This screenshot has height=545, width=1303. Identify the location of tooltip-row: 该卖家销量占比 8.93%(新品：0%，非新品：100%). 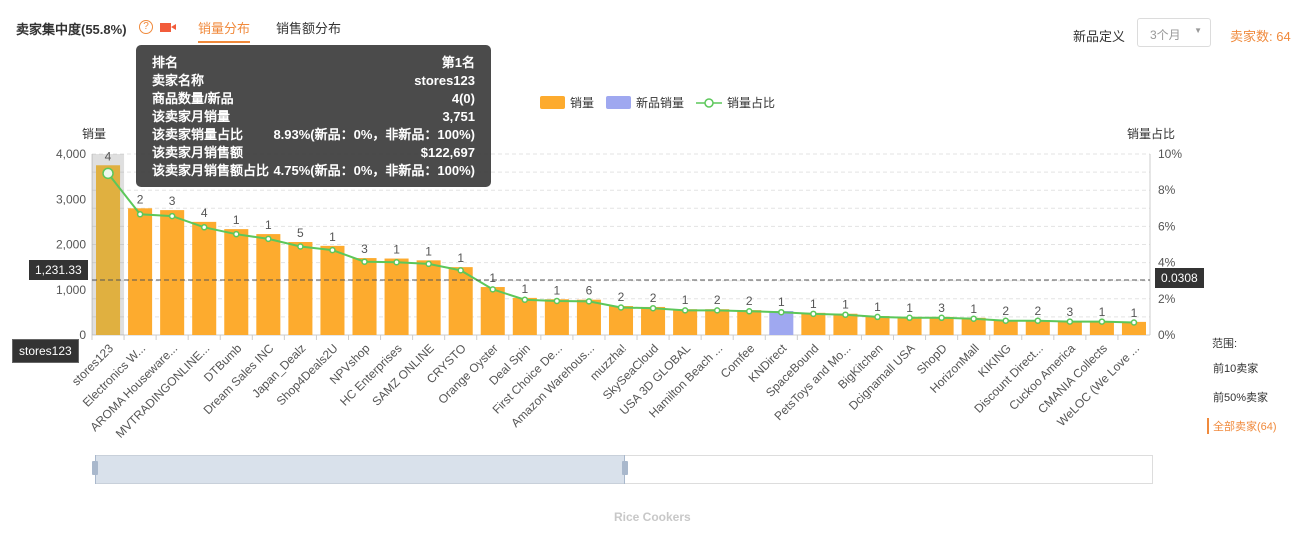
(313, 134).